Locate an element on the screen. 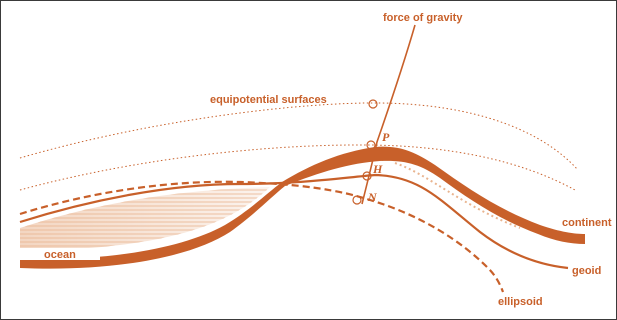  equipotential-intersection-marker is located at coordinates (373, 104).